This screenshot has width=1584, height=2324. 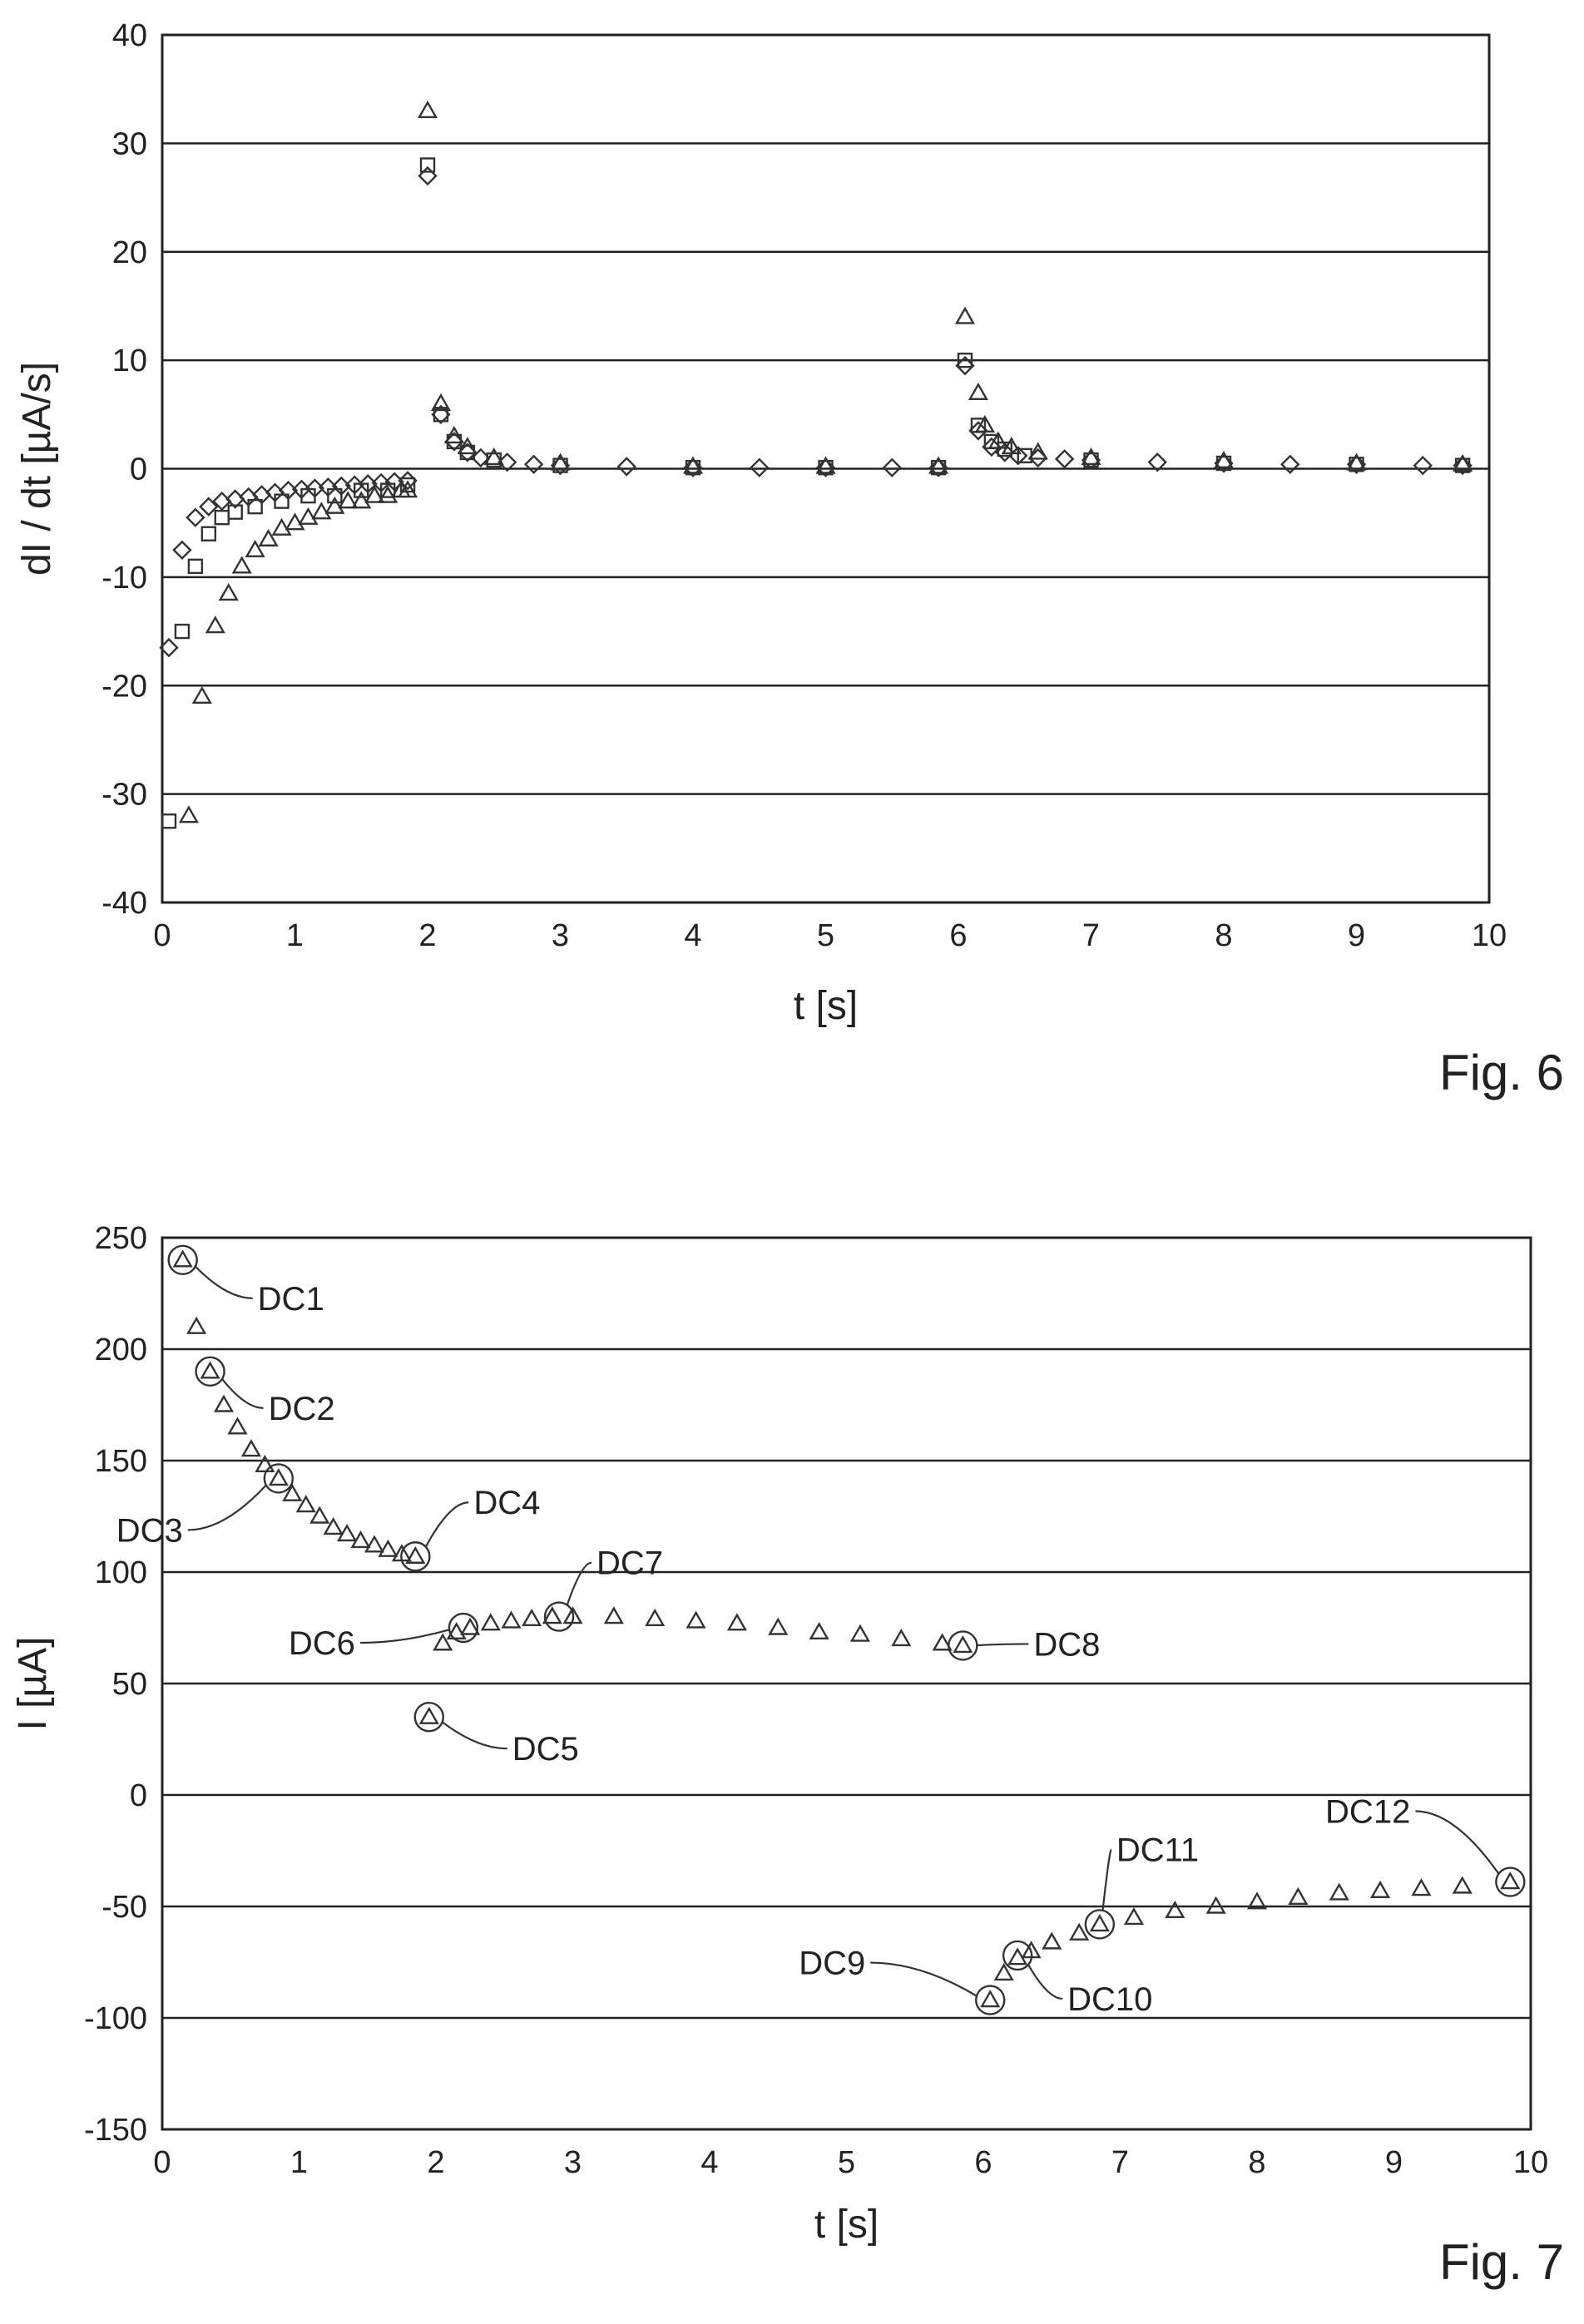 What do you see at coordinates (1157, 1850) in the screenshot?
I see `annotation-label: DC11` at bounding box center [1157, 1850].